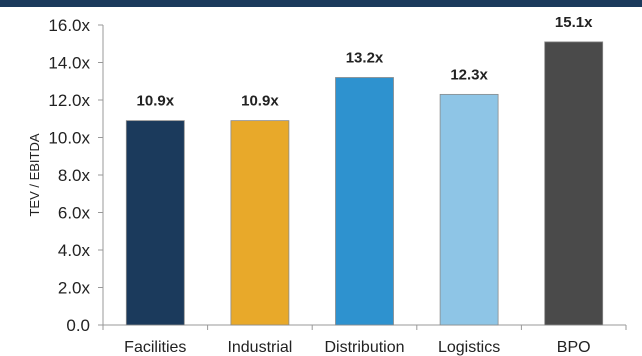 This screenshot has height=356, width=642. Describe the element at coordinates (69, 100) in the screenshot. I see `y-tick-label: 12.0x` at that location.